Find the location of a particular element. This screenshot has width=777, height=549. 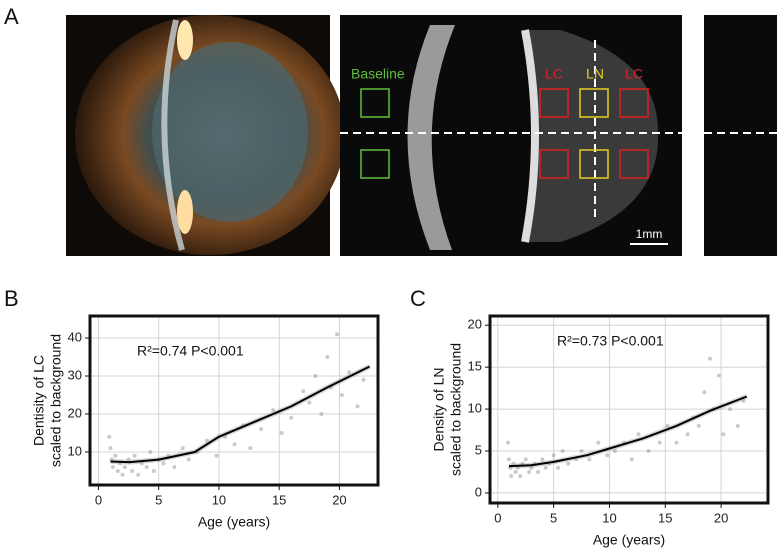

roi-label: LN is located at coordinates (595, 74).